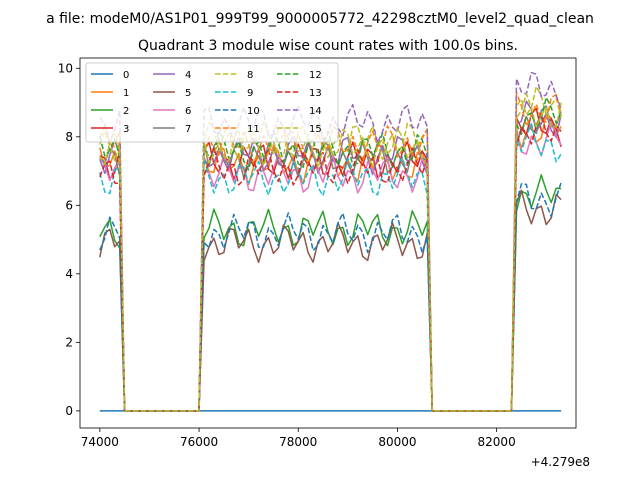  What do you see at coordinates (250, 93) in the screenshot?
I see `legend-label: 9` at bounding box center [250, 93].